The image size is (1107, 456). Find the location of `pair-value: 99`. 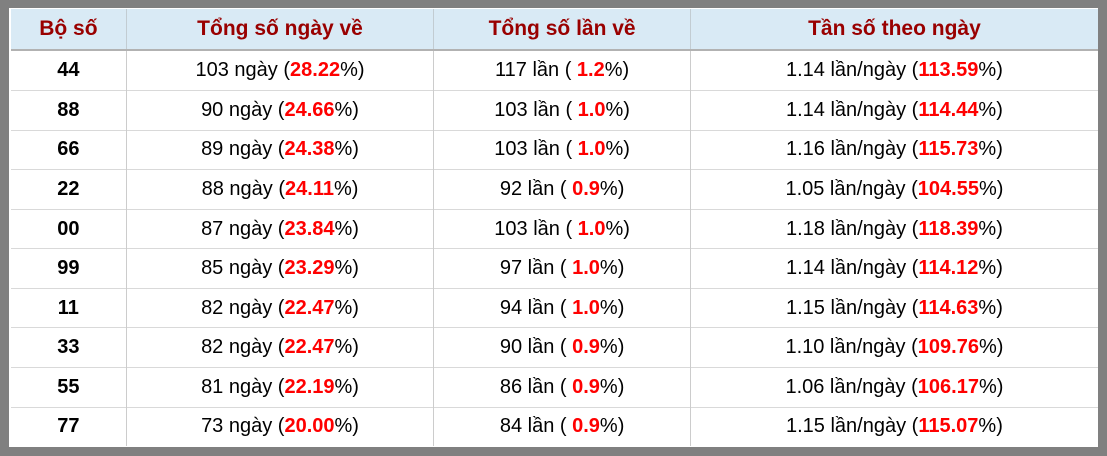

pair-value: 99 is located at coordinates (68, 268).